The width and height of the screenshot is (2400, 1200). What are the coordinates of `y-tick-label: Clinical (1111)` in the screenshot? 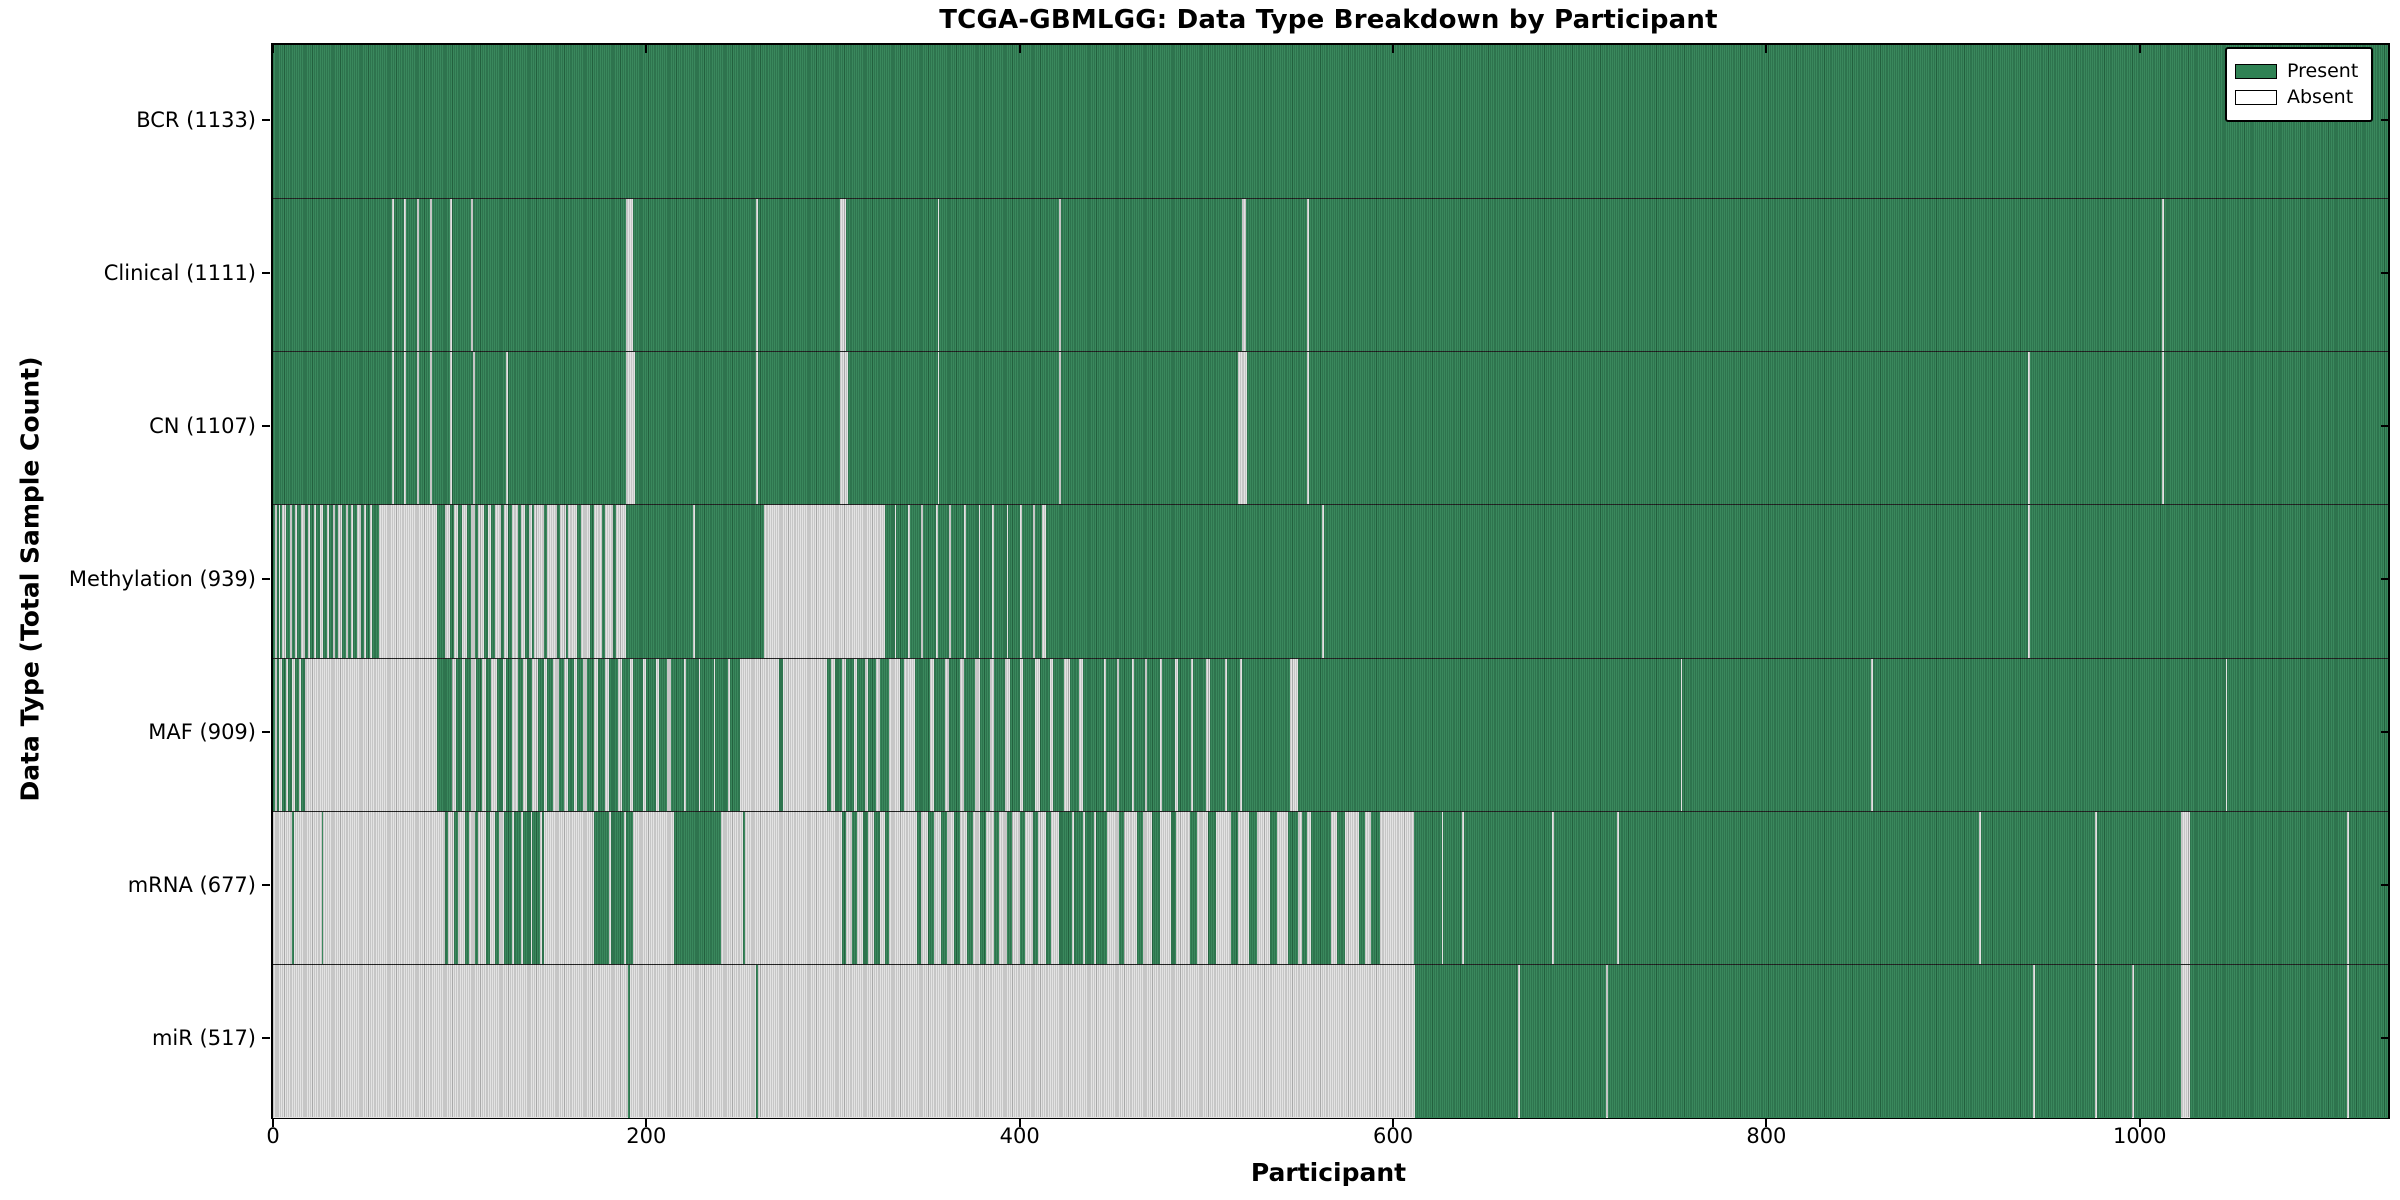 It's located at (179, 272).